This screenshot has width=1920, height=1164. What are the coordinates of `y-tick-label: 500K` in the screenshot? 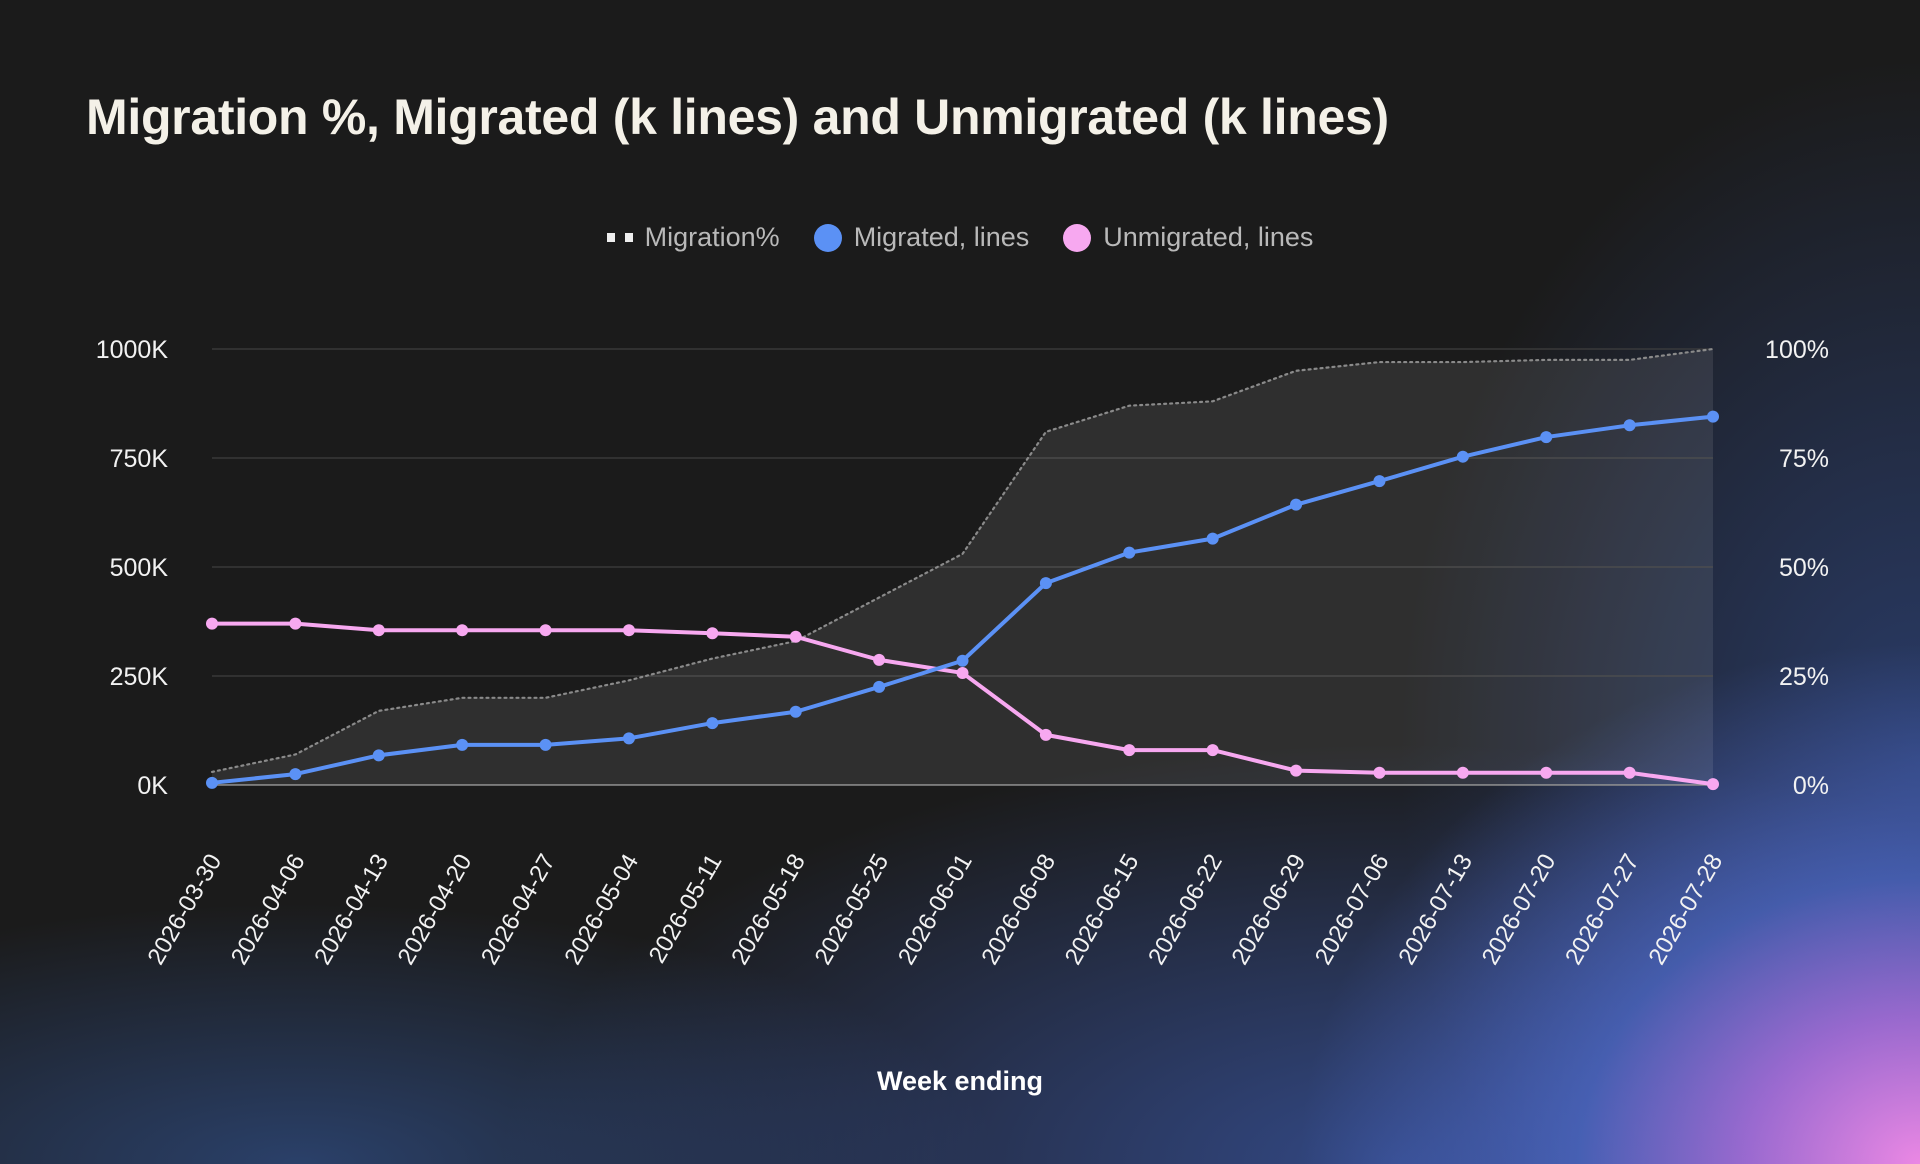 It's located at (139, 568).